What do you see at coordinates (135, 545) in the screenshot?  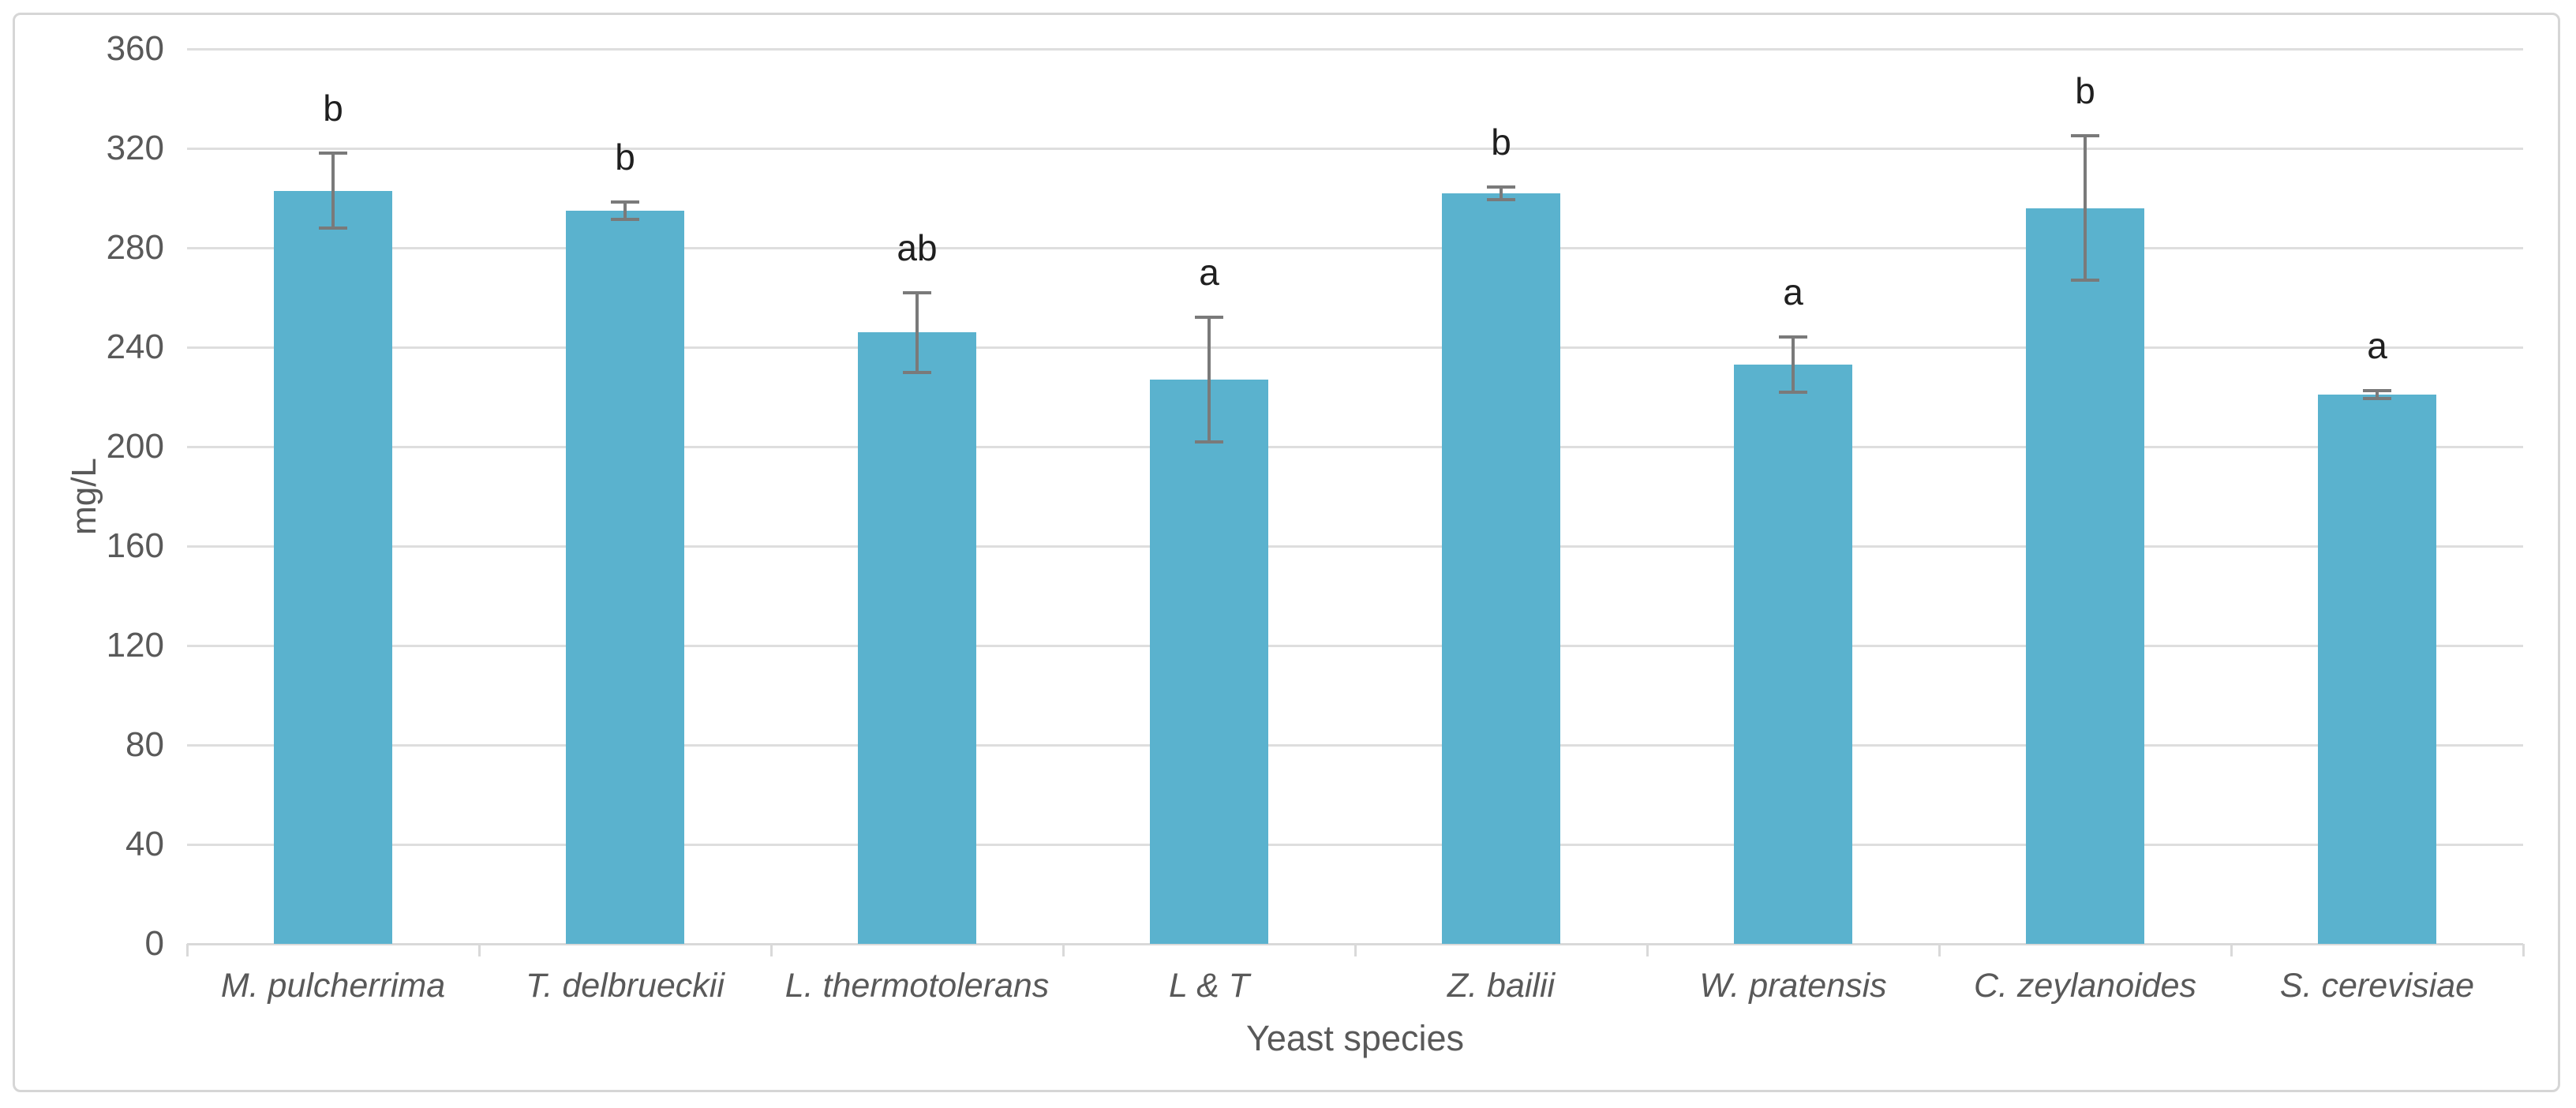 I see `y-tick-label-160: 160` at bounding box center [135, 545].